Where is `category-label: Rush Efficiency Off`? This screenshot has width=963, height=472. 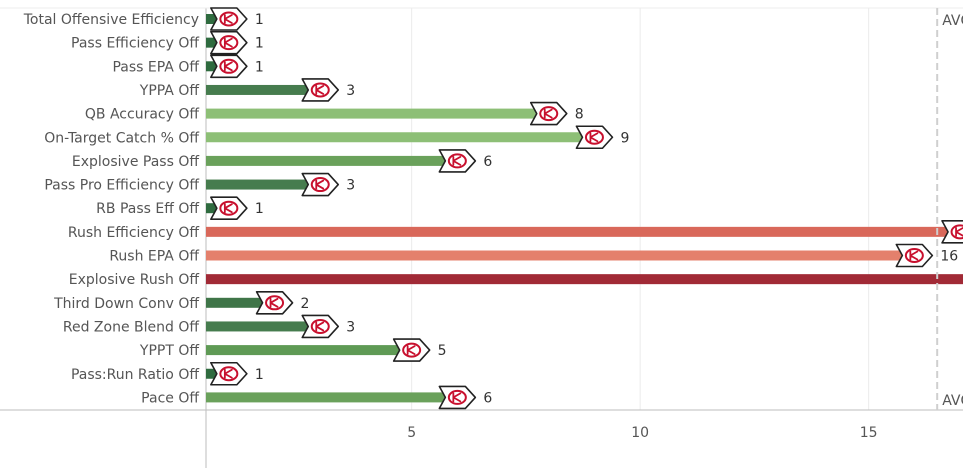 category-label: Rush Efficiency Off is located at coordinates (133, 233).